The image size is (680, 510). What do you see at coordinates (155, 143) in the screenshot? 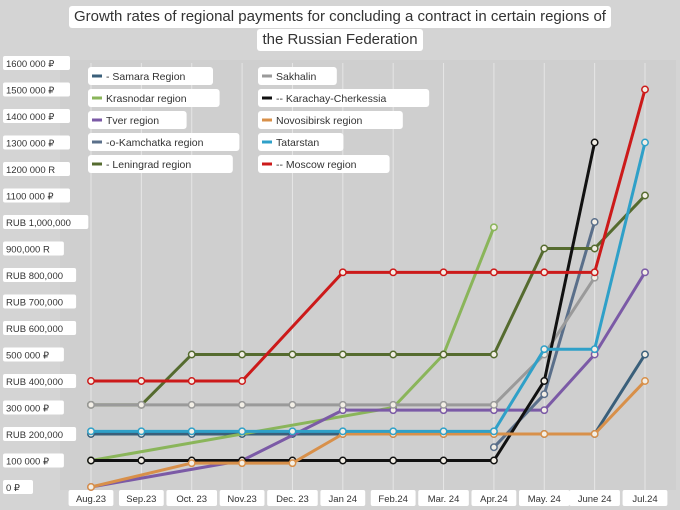
I see `legend-label: -o-Kamchatka region` at bounding box center [155, 143].